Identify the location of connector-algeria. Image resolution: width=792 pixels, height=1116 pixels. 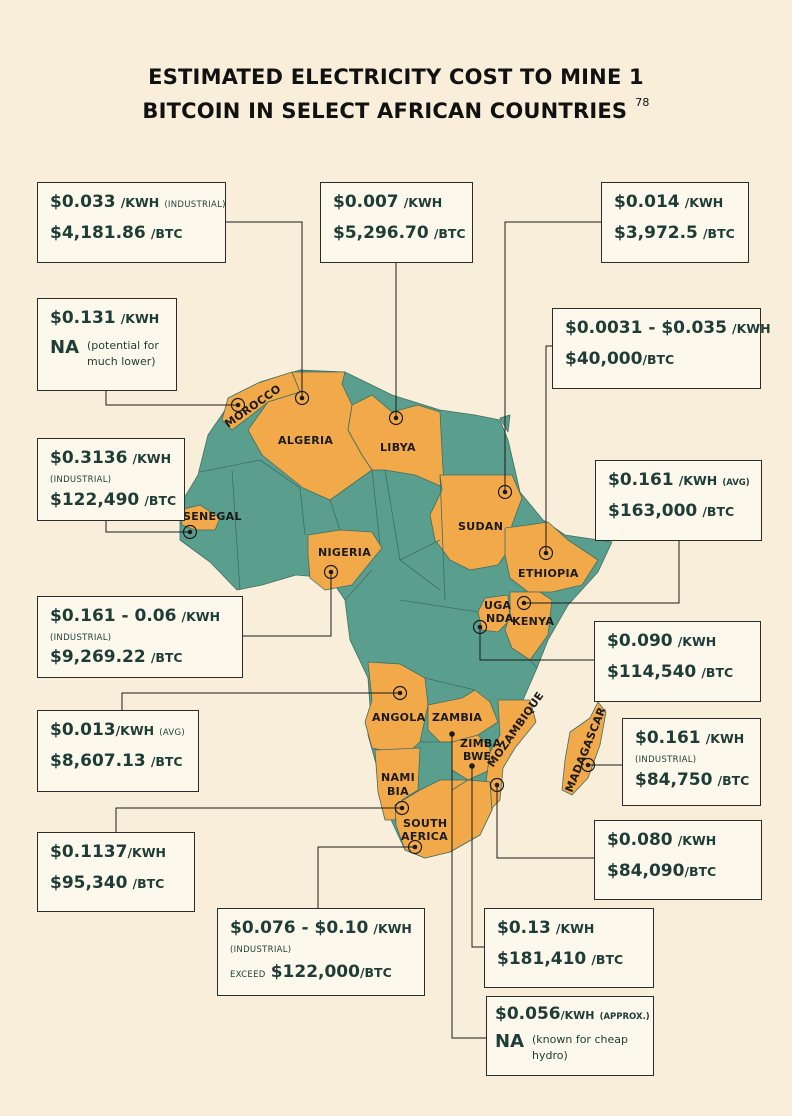
(264, 309).